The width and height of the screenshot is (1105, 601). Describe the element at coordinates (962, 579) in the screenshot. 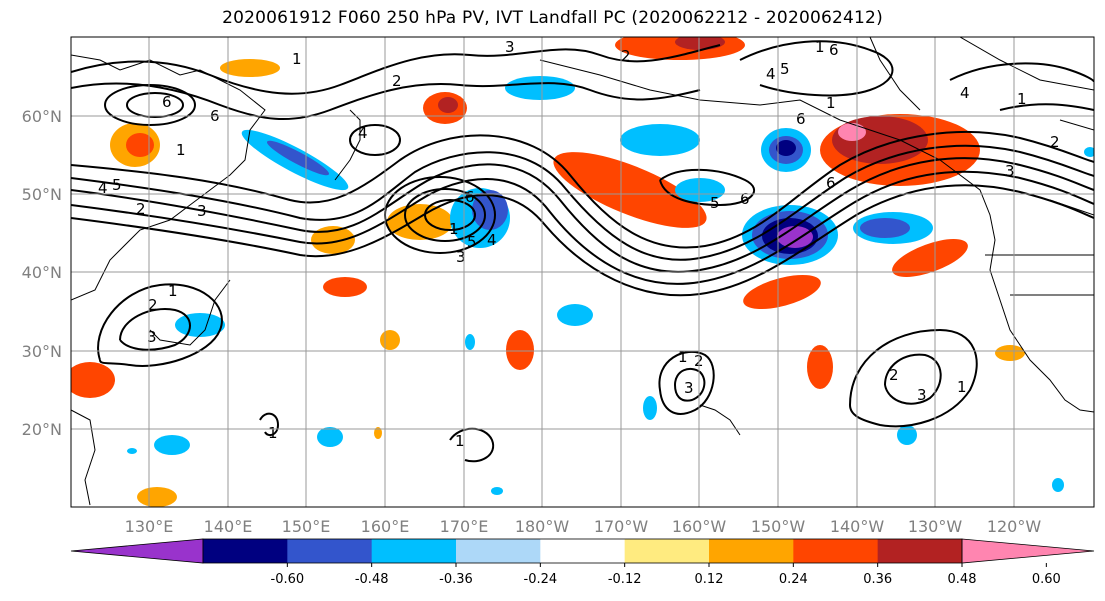

I see `colorbar-tick-label: 0.48` at that location.